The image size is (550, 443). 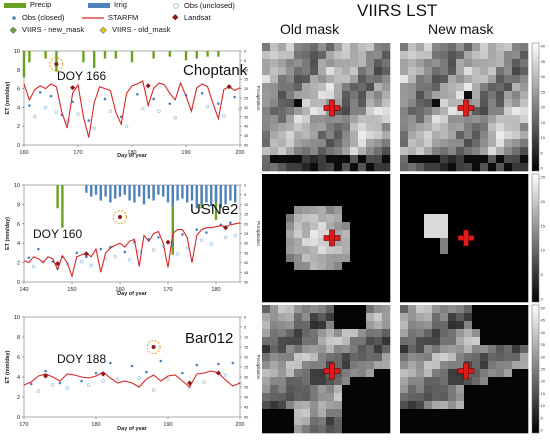 I want to click on legend-viirs-old-label: VIIRS - old_mask, so click(x=141, y=29).